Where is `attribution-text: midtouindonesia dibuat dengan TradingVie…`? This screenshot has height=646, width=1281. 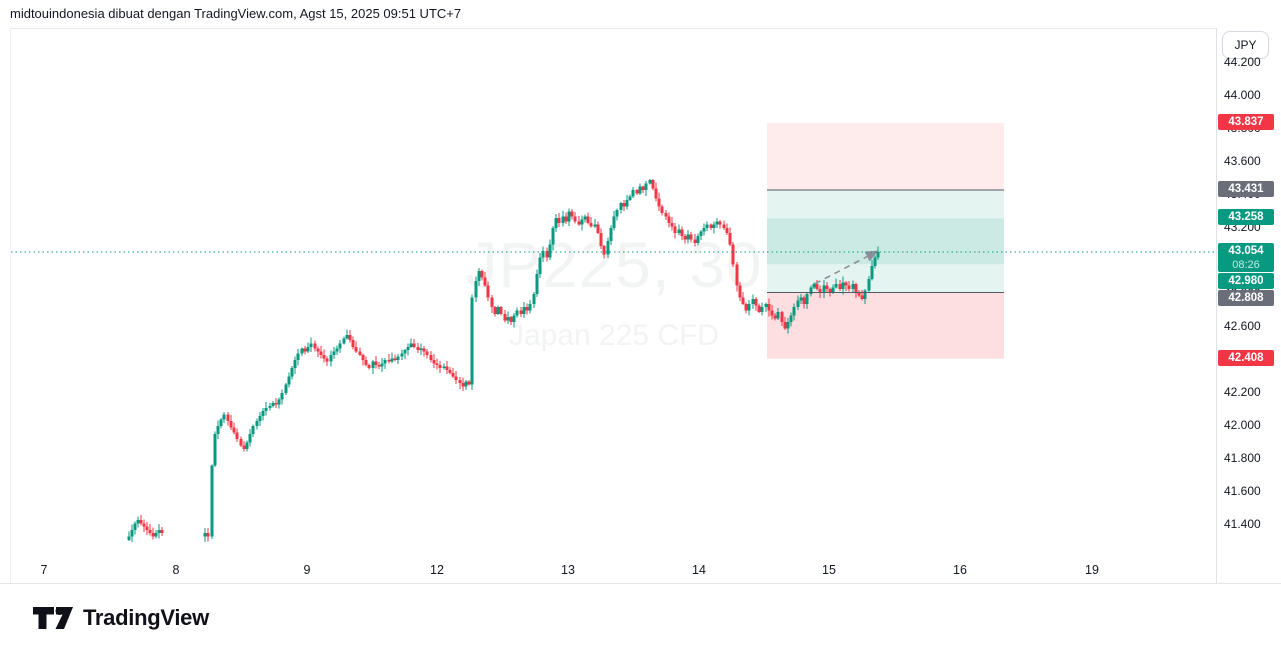
attribution-text: midtouindonesia dibuat dengan TradingVie… is located at coordinates (236, 13).